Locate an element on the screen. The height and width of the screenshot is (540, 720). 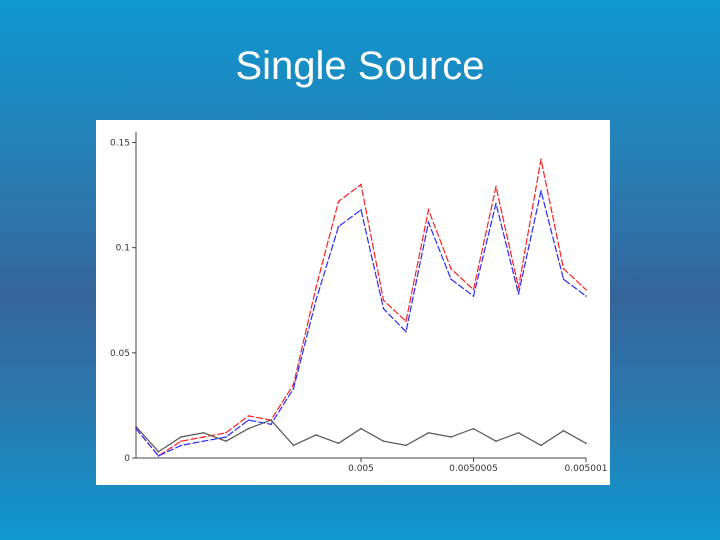
y-tick-label: 0.05 is located at coordinates (120, 354).